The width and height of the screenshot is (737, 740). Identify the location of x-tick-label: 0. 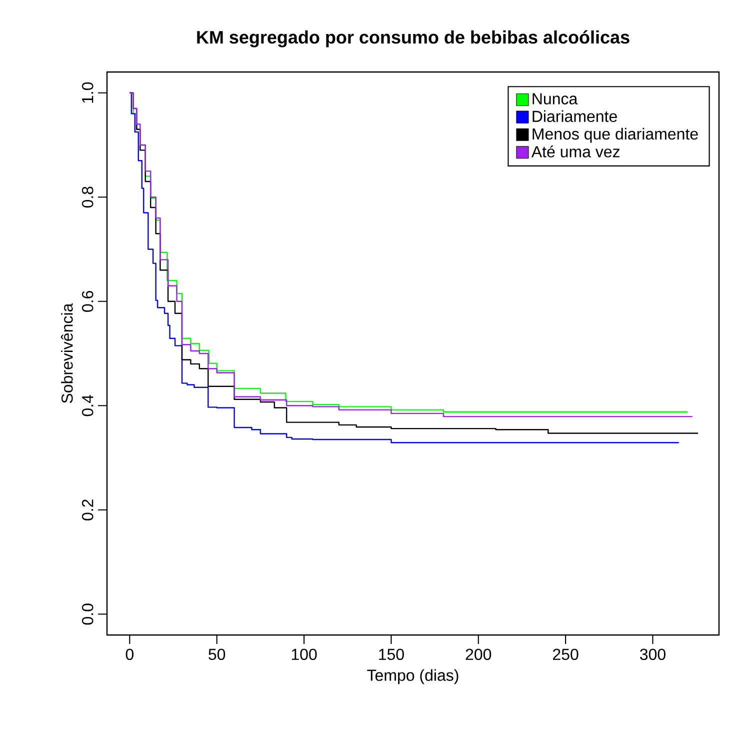
(130, 654).